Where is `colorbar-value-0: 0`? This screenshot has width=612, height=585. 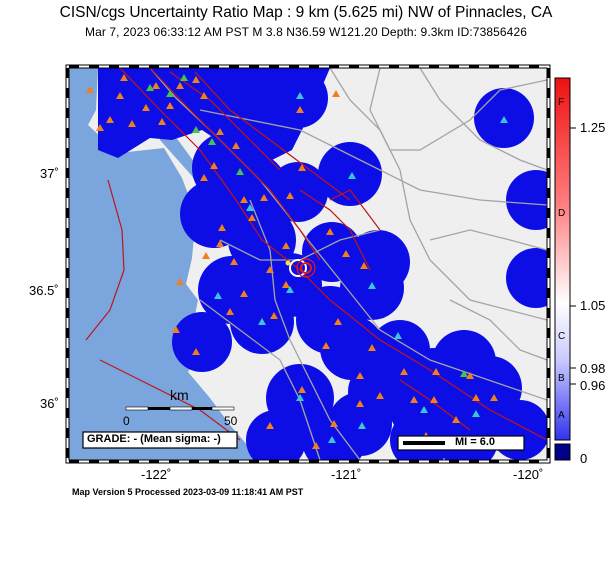 colorbar-value-0: 0 is located at coordinates (584, 458).